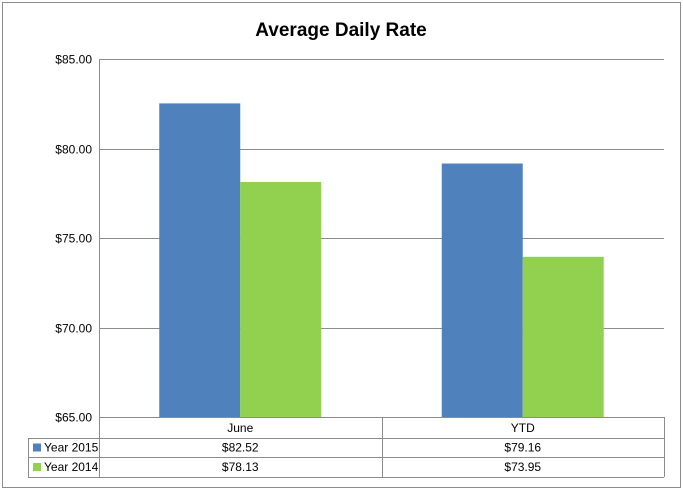  What do you see at coordinates (240, 448) in the screenshot?
I see `data-label: $82.52` at bounding box center [240, 448].